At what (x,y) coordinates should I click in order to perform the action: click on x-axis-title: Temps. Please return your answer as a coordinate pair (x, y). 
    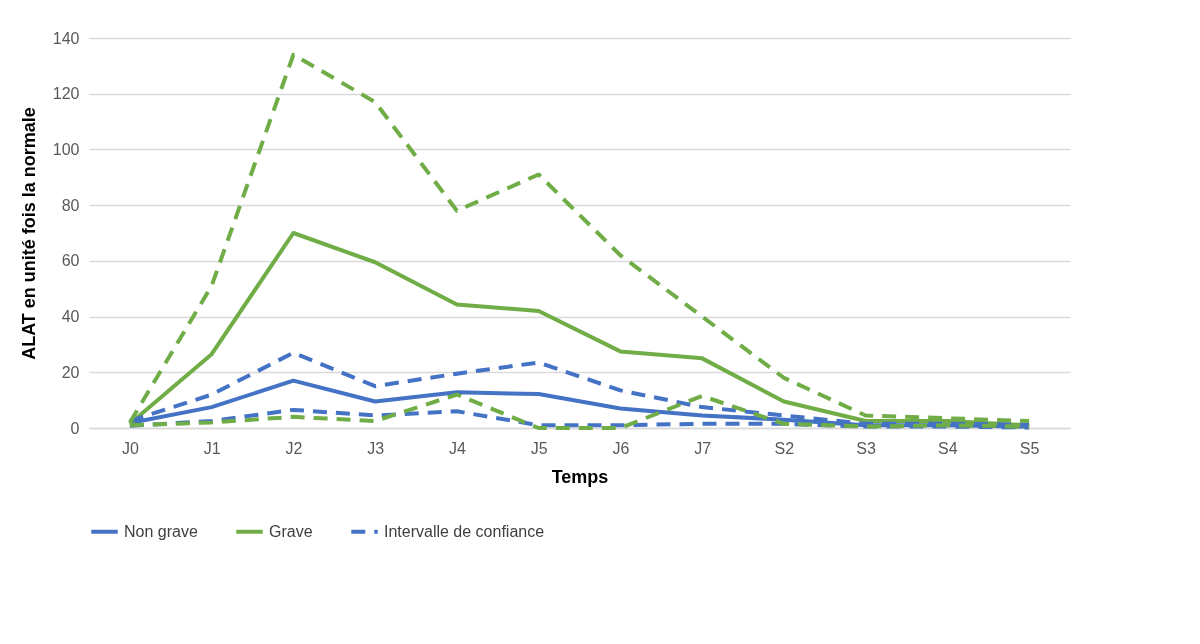
    Looking at the image, I should click on (580, 476).